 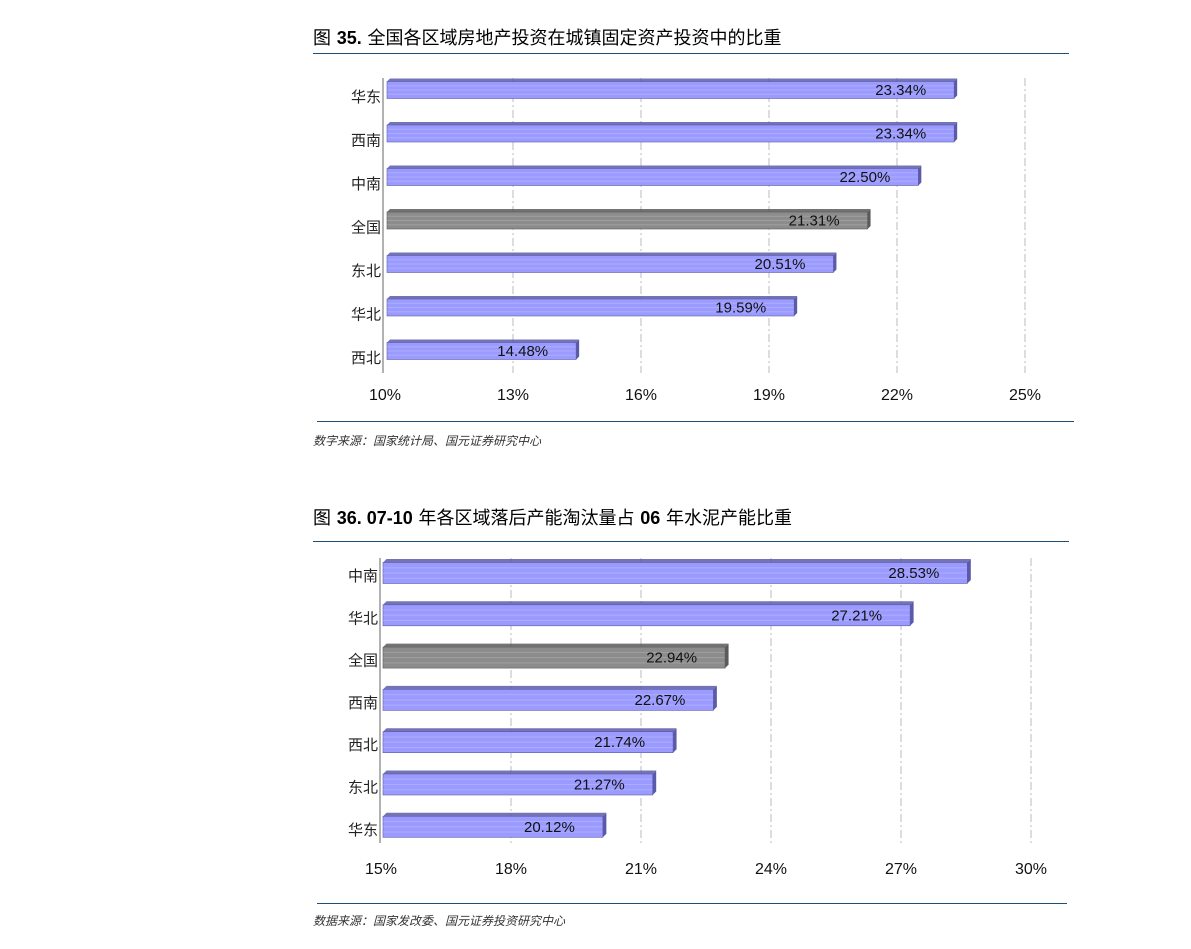 I want to click on x-tick-label: 25%, so click(x=1025, y=395).